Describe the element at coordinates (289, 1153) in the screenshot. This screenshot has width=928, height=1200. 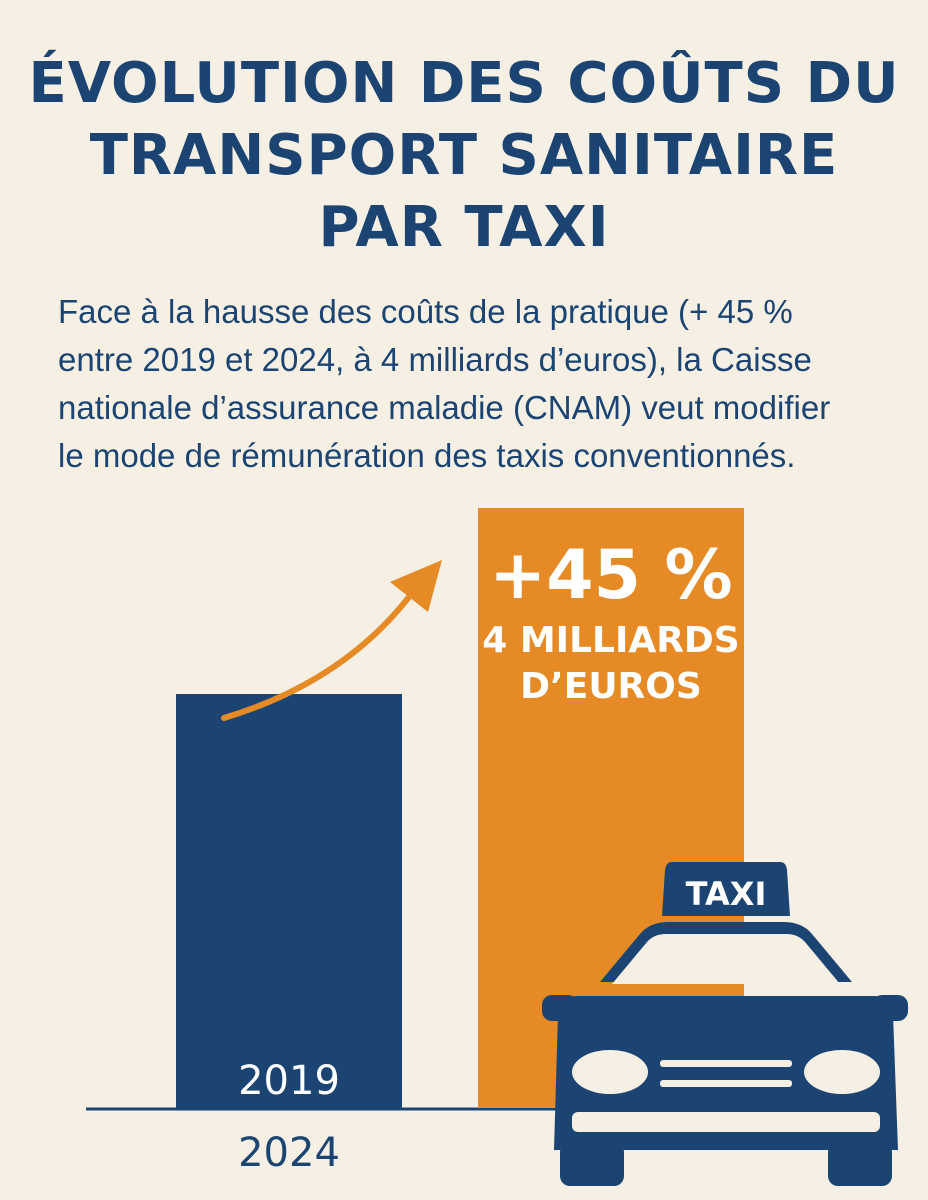
I see `tick-label-2024: 2024` at that location.